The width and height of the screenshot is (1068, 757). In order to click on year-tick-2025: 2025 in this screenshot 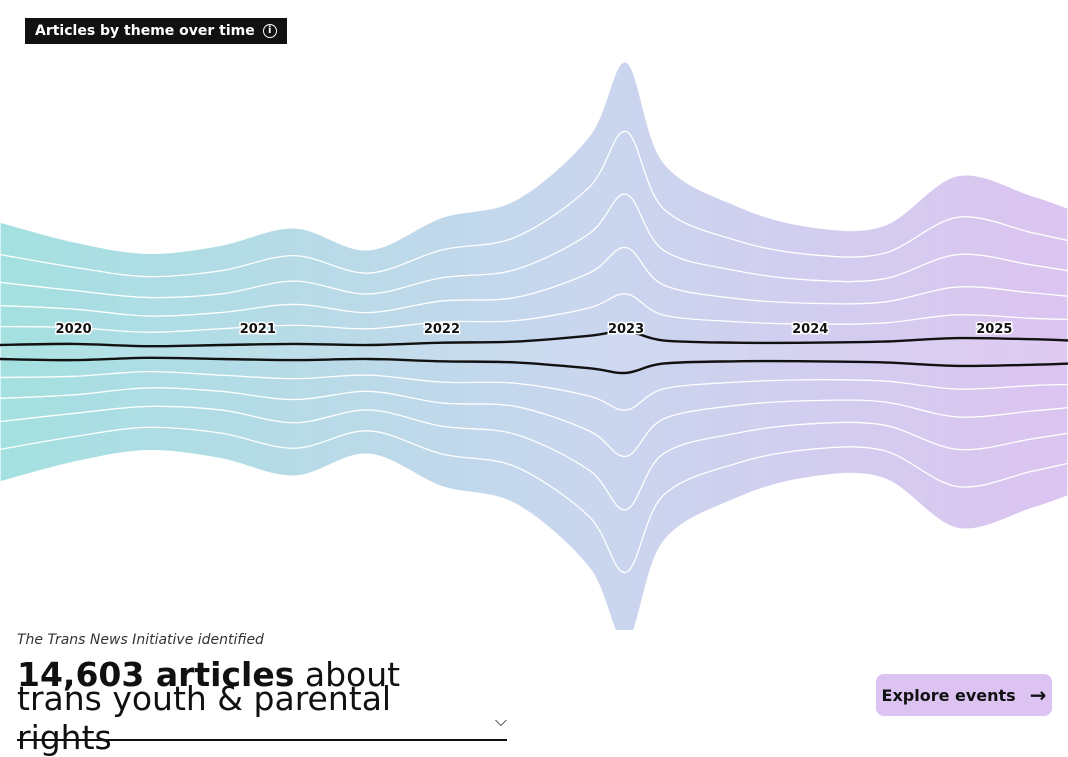, I will do `click(994, 329)`.